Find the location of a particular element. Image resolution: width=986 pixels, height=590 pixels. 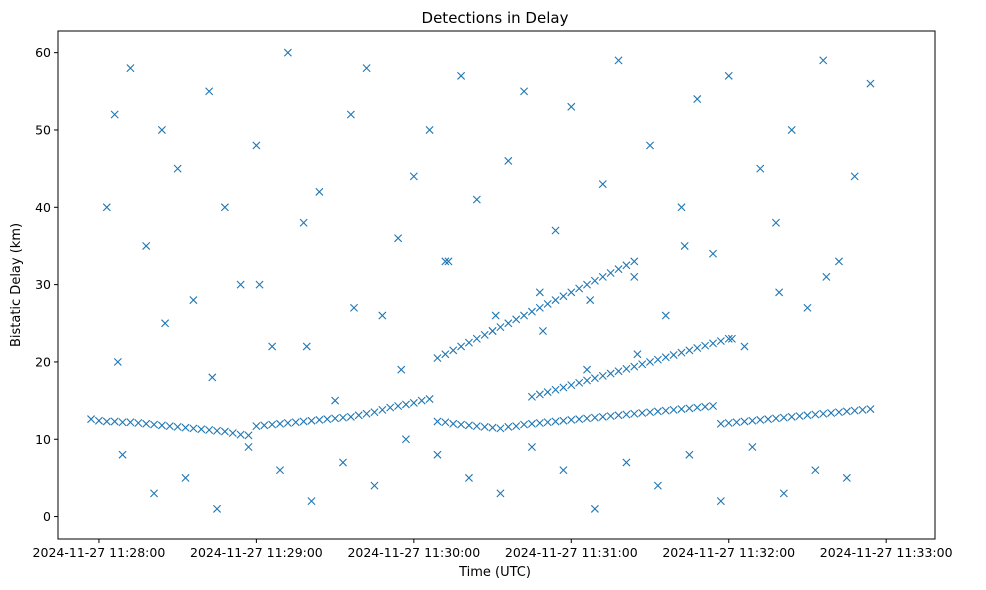

y-tick-label: 20 is located at coordinates (43, 361).